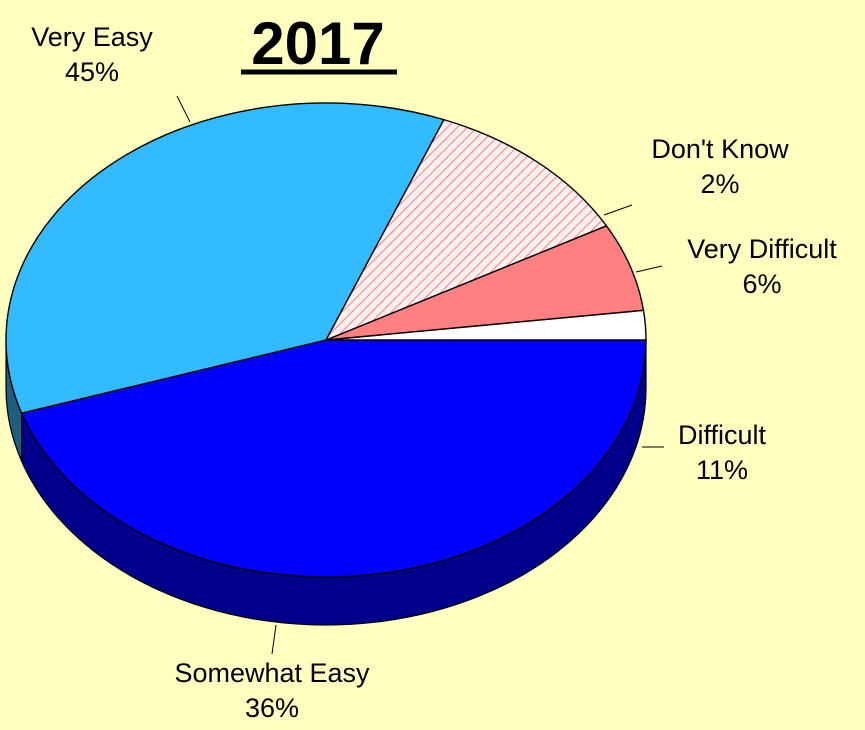 The image size is (865, 730). Describe the element at coordinates (719, 184) in the screenshot. I see `slice-value-don-t-know: 2%` at that location.